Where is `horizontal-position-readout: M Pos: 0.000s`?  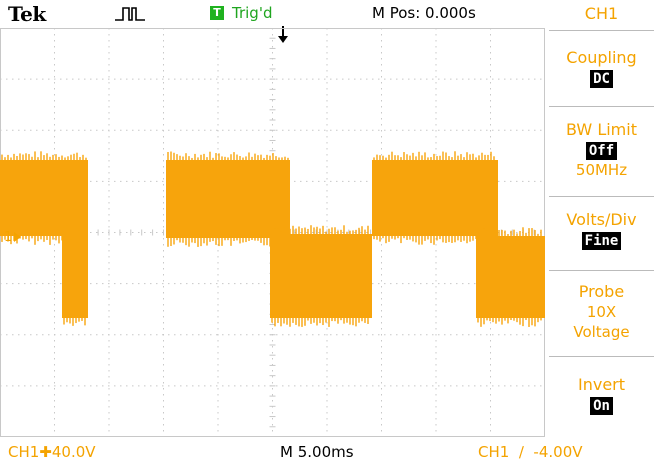 horizontal-position-readout: M Pos: 0.000s is located at coordinates (424, 13).